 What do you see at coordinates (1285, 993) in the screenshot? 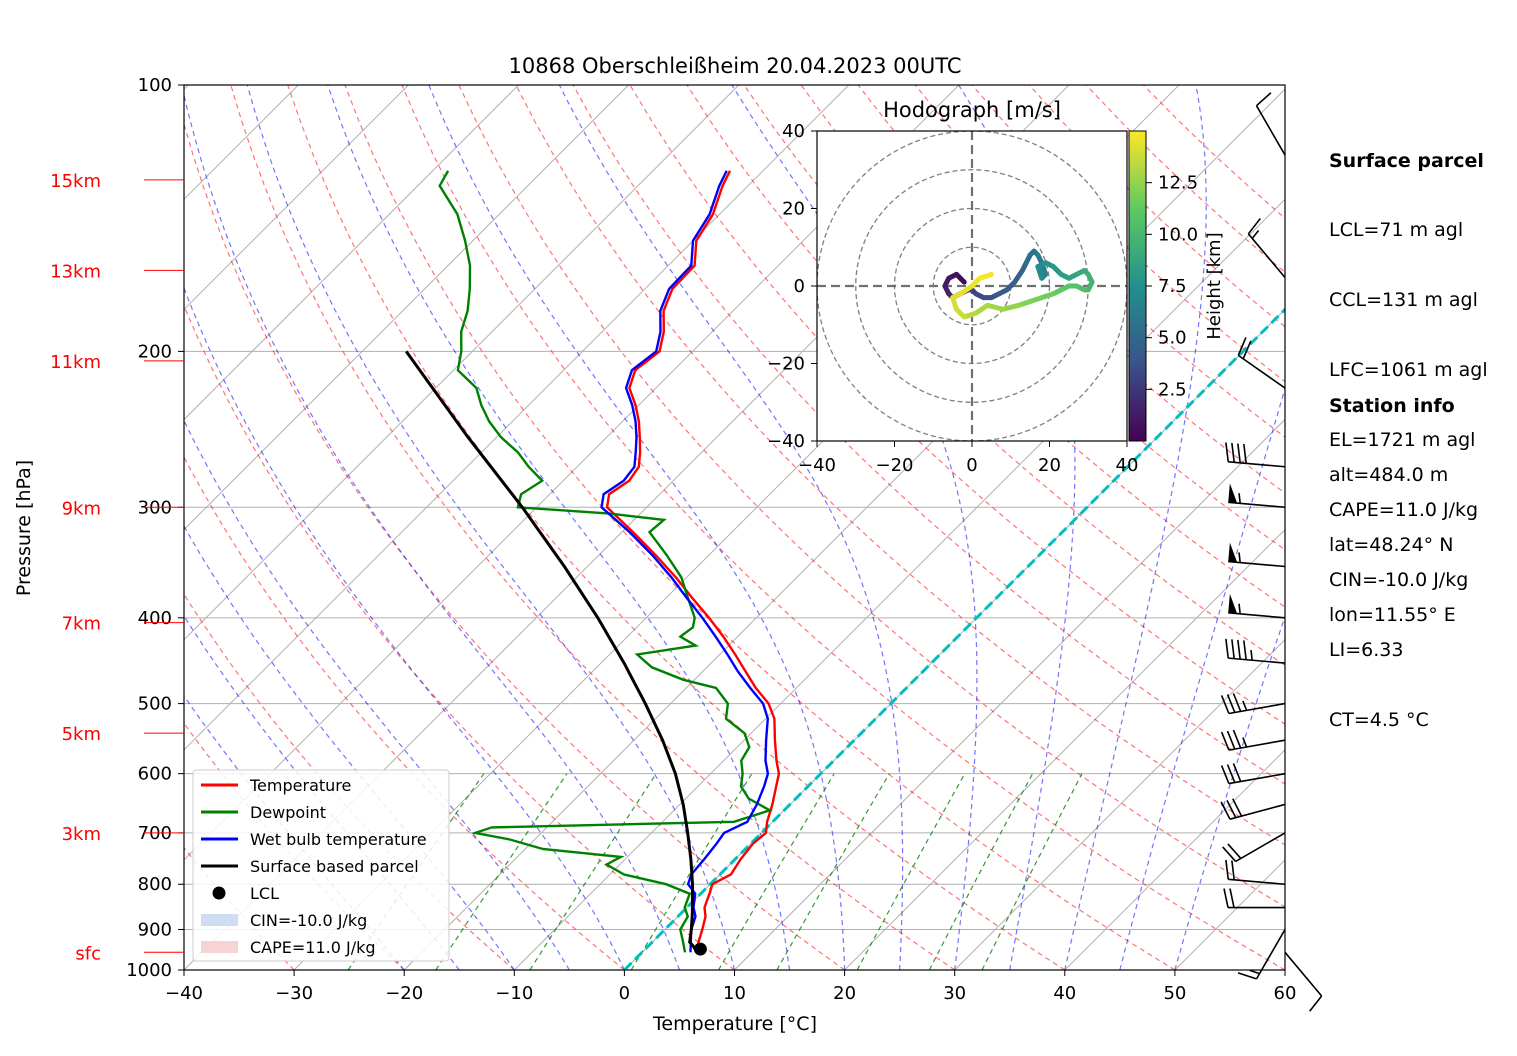
I see `x-tick-label: 60` at bounding box center [1285, 993].